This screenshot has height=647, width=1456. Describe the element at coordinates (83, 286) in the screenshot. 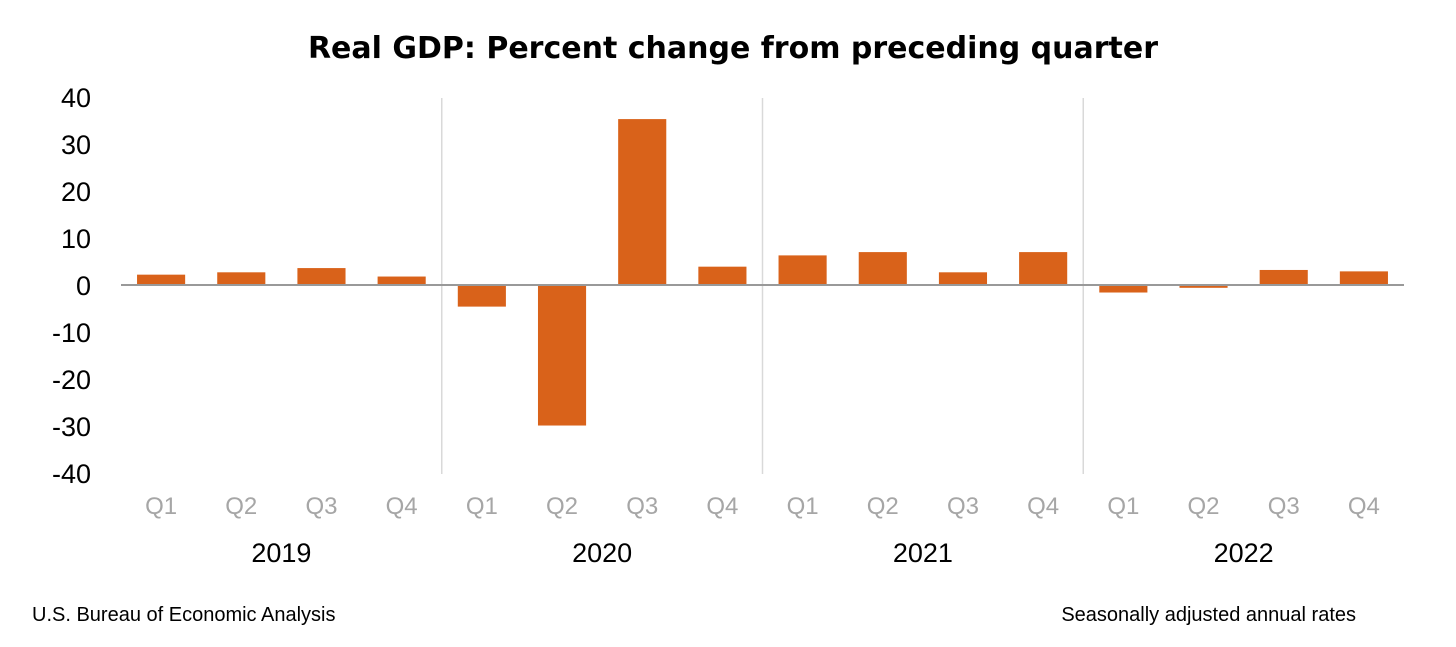

I see `y-tick-label: 0` at that location.